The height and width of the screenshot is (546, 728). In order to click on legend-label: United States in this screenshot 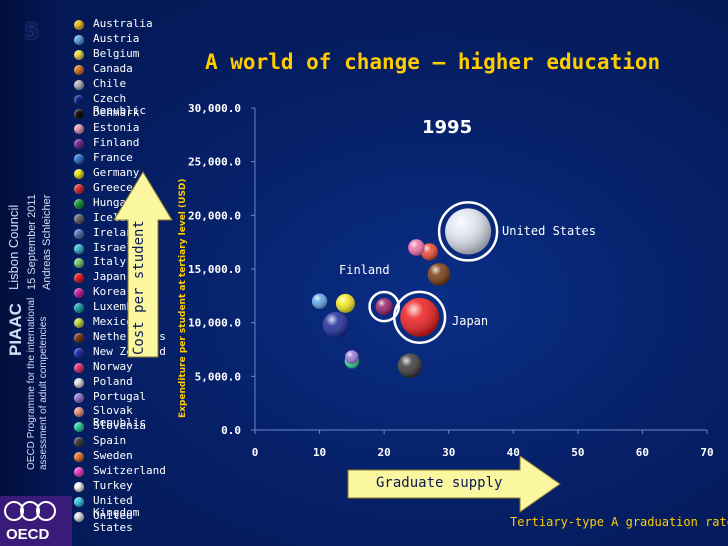, I will do `click(113, 521)`.